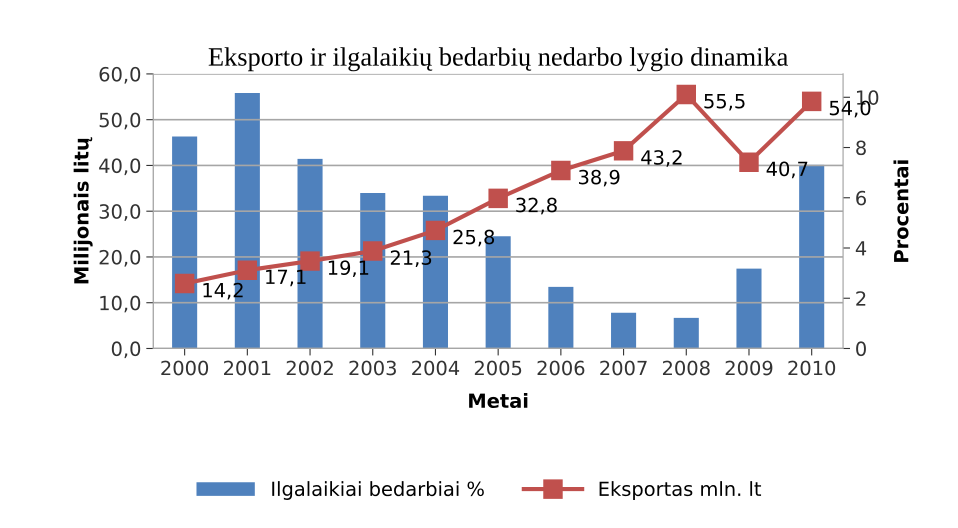 The image size is (958, 528). I want to click on x-tick-label: 2006, so click(561, 368).